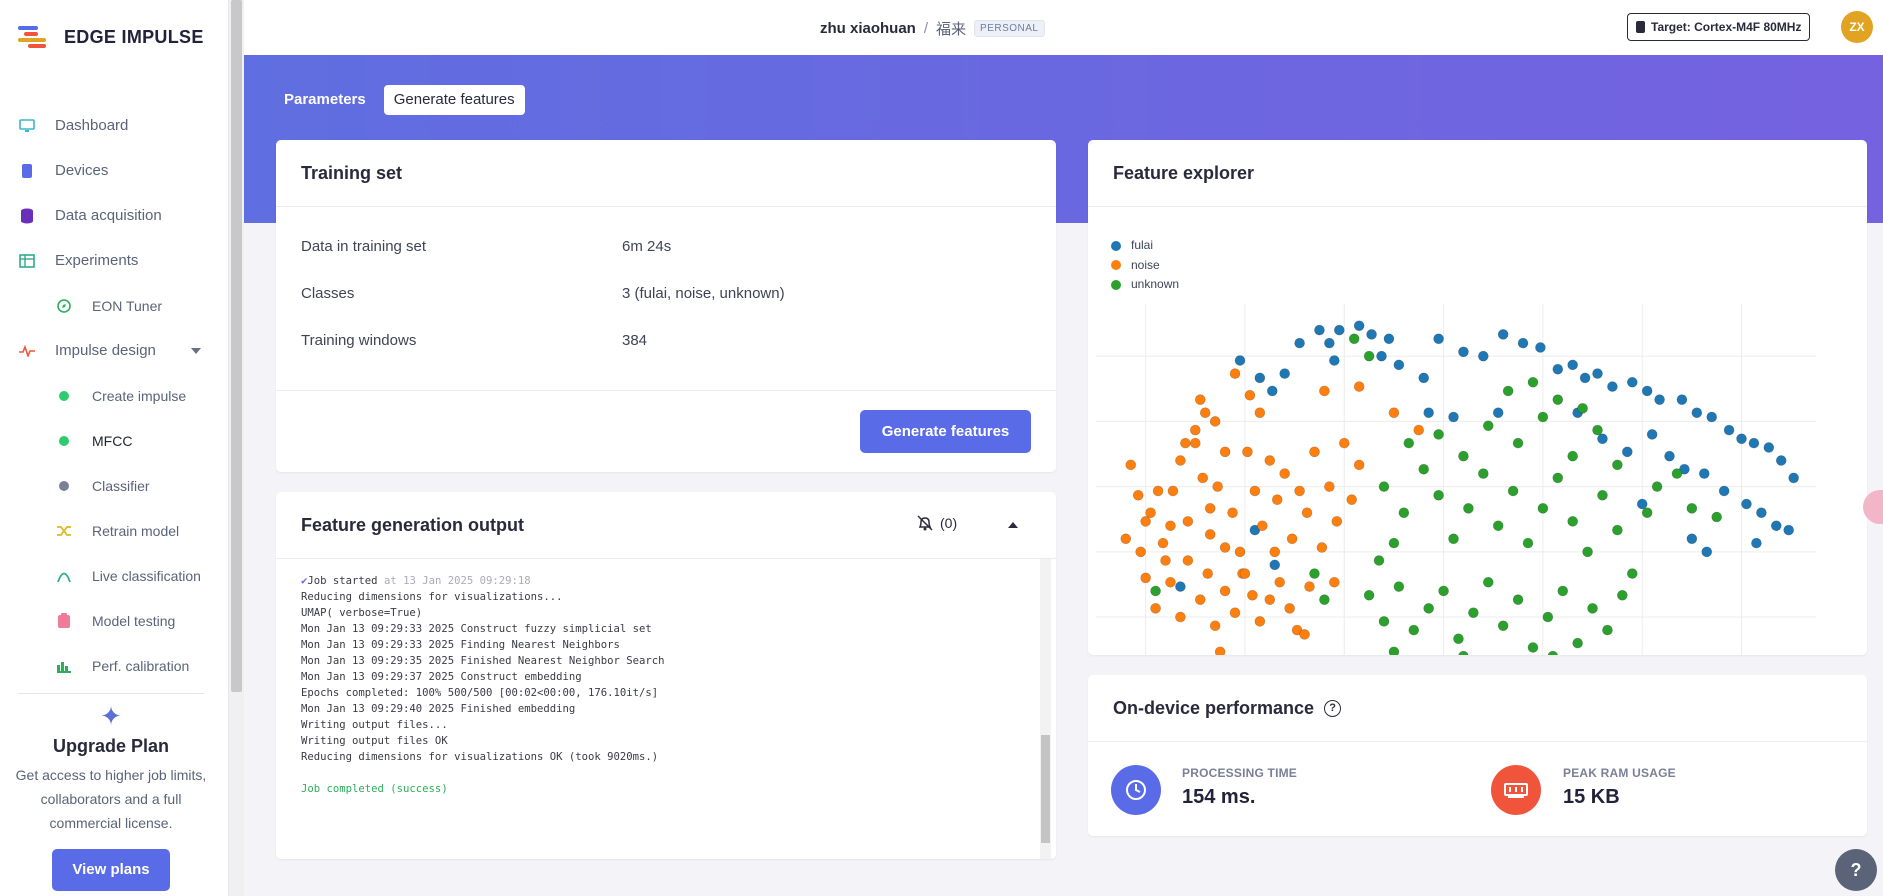 The height and width of the screenshot is (896, 1883). Describe the element at coordinates (114, 665) in the screenshot. I see `sidebar-item-perf-calibration: Perf. calibration` at that location.